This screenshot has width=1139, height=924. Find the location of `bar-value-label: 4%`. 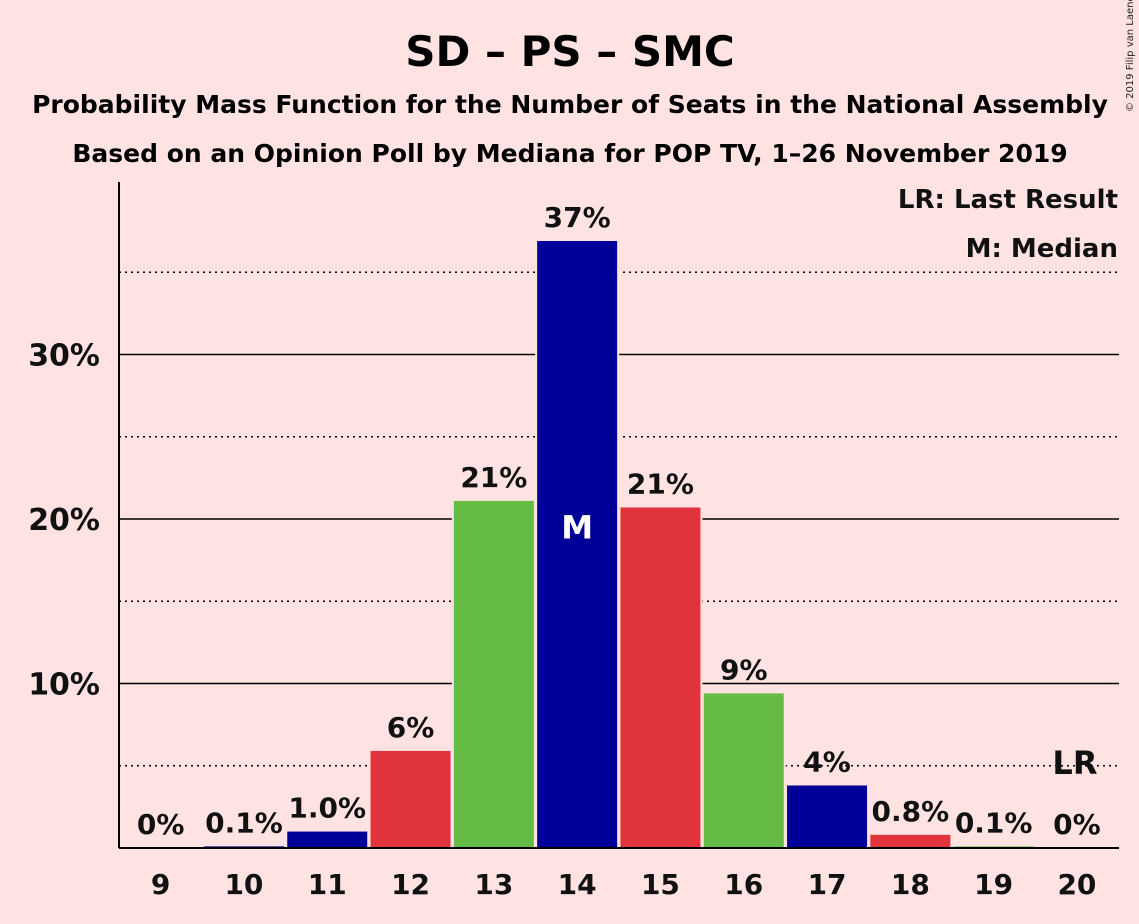

bar-value-label: 4% is located at coordinates (827, 761).